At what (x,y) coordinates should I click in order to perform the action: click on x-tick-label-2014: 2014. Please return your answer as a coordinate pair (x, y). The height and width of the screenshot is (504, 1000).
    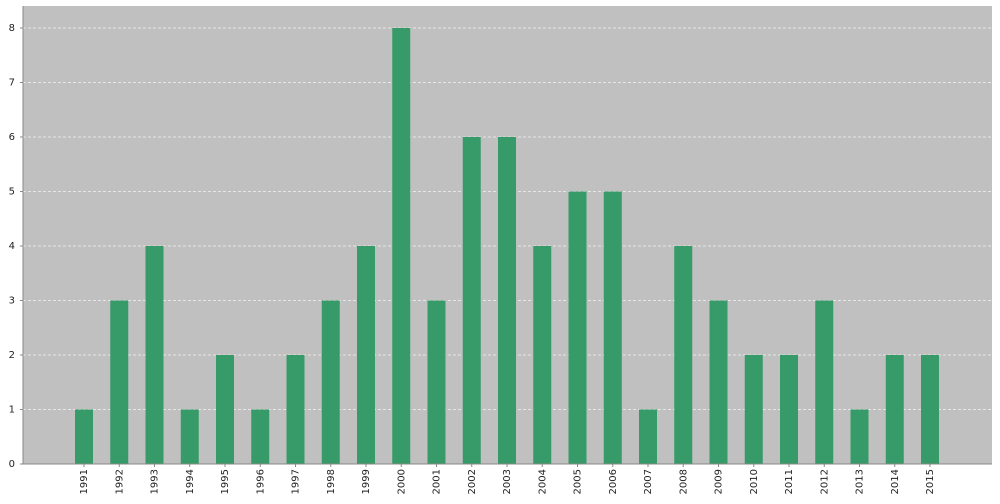
    Looking at the image, I should click on (895, 481).